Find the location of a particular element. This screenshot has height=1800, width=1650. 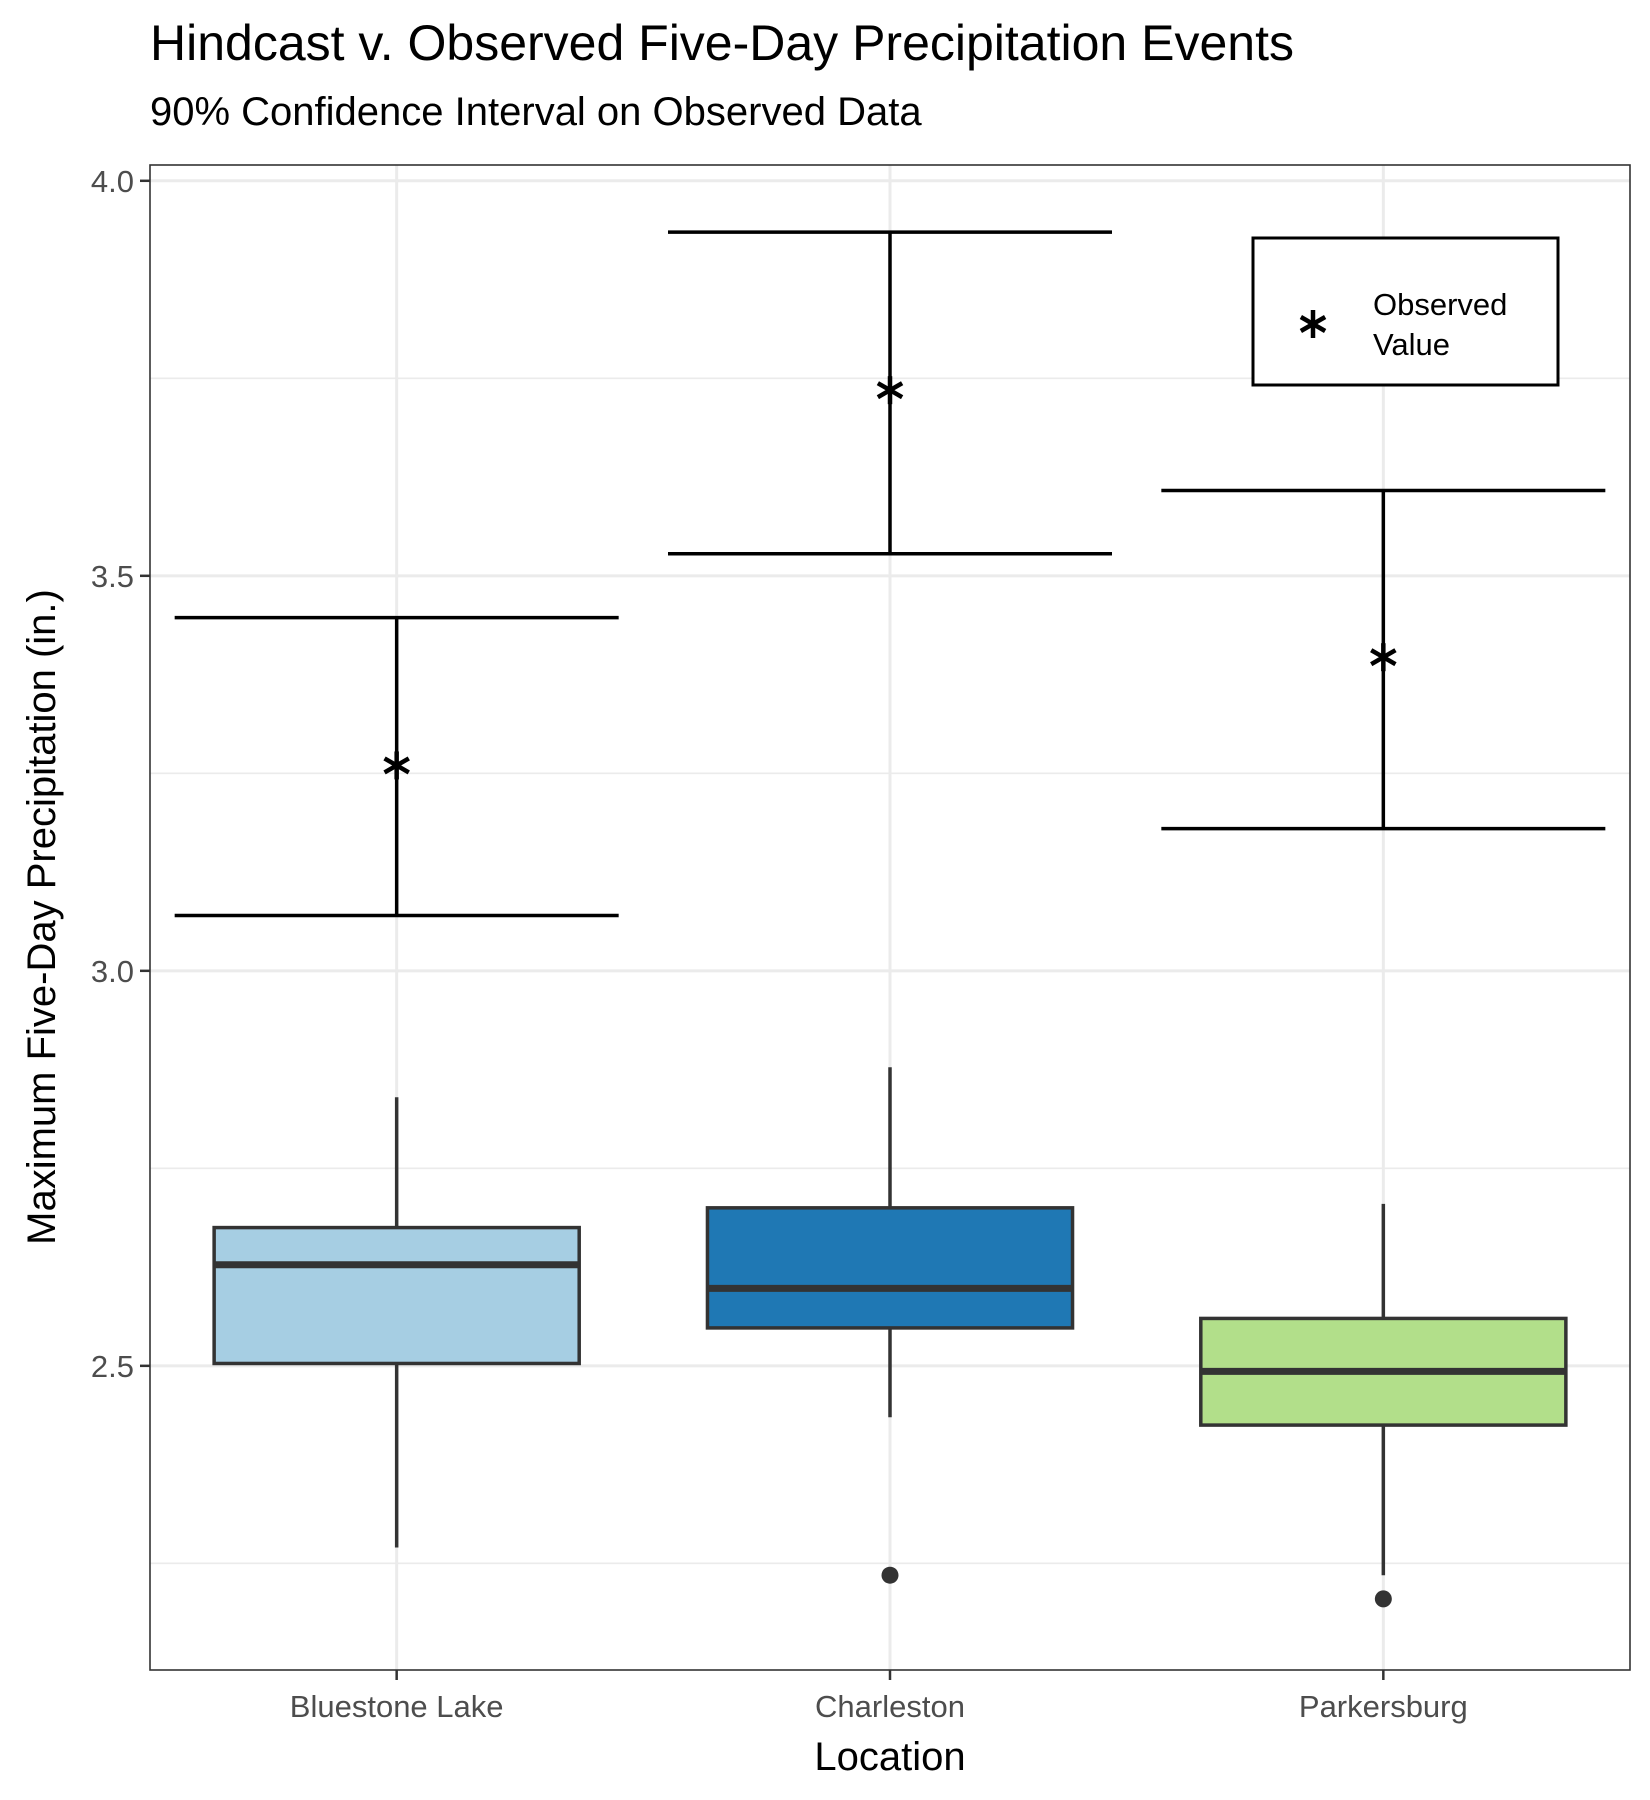

errorbar-parkersburg is located at coordinates (1383, 659).